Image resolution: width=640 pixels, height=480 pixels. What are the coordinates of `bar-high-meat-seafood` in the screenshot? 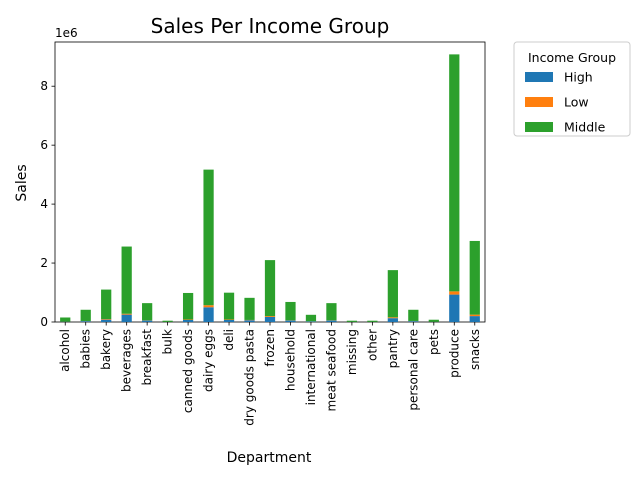 It's located at (331, 321).